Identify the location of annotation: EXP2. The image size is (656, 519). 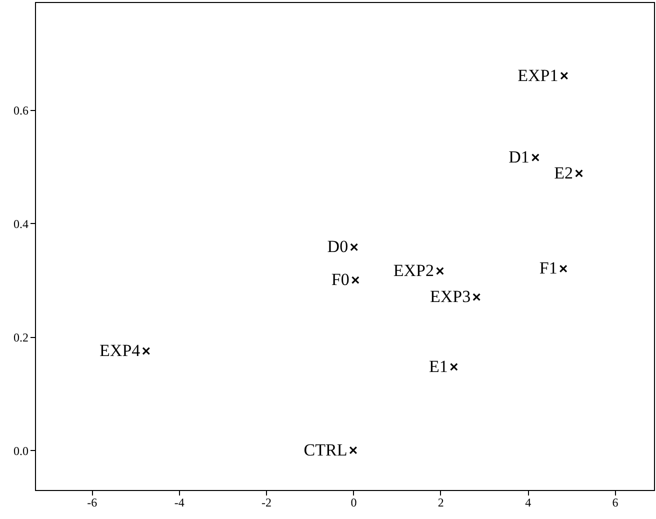
(413, 270).